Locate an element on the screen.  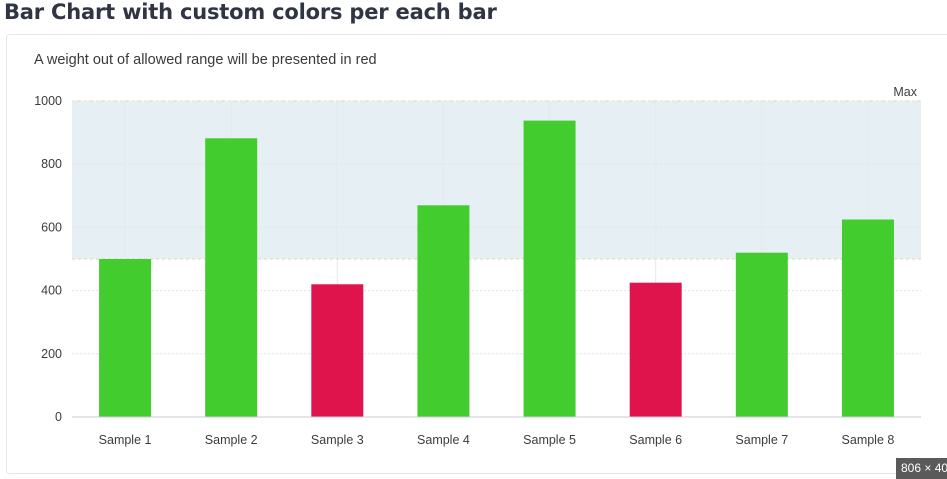
y-tick-label: 1000 is located at coordinates (48, 101).